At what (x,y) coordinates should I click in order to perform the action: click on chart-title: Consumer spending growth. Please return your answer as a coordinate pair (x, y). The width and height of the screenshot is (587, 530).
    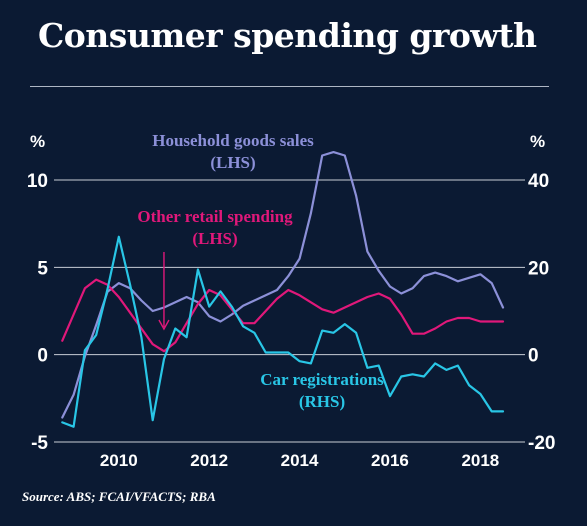
    Looking at the image, I should click on (287, 35).